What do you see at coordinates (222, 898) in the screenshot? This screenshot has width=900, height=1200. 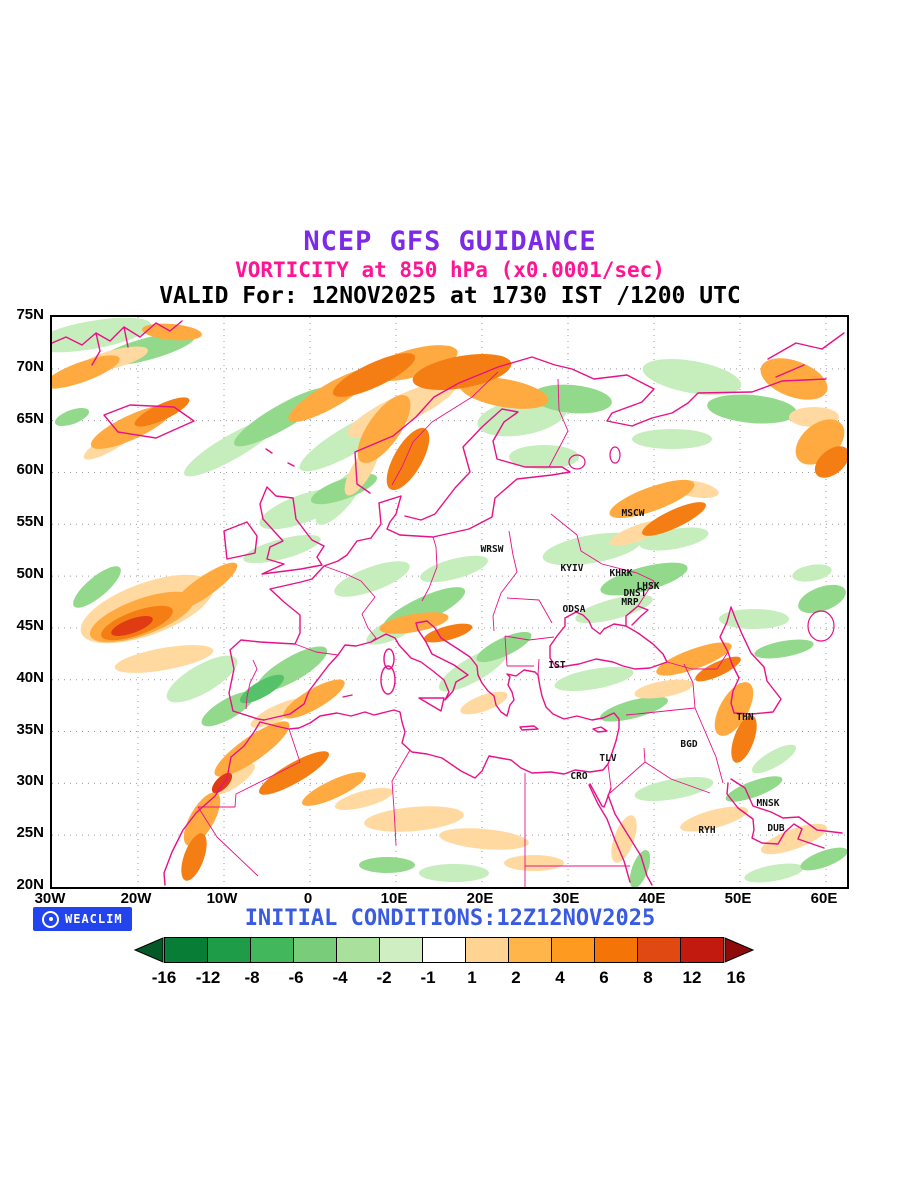 I see `lon-label: 10W` at bounding box center [222, 898].